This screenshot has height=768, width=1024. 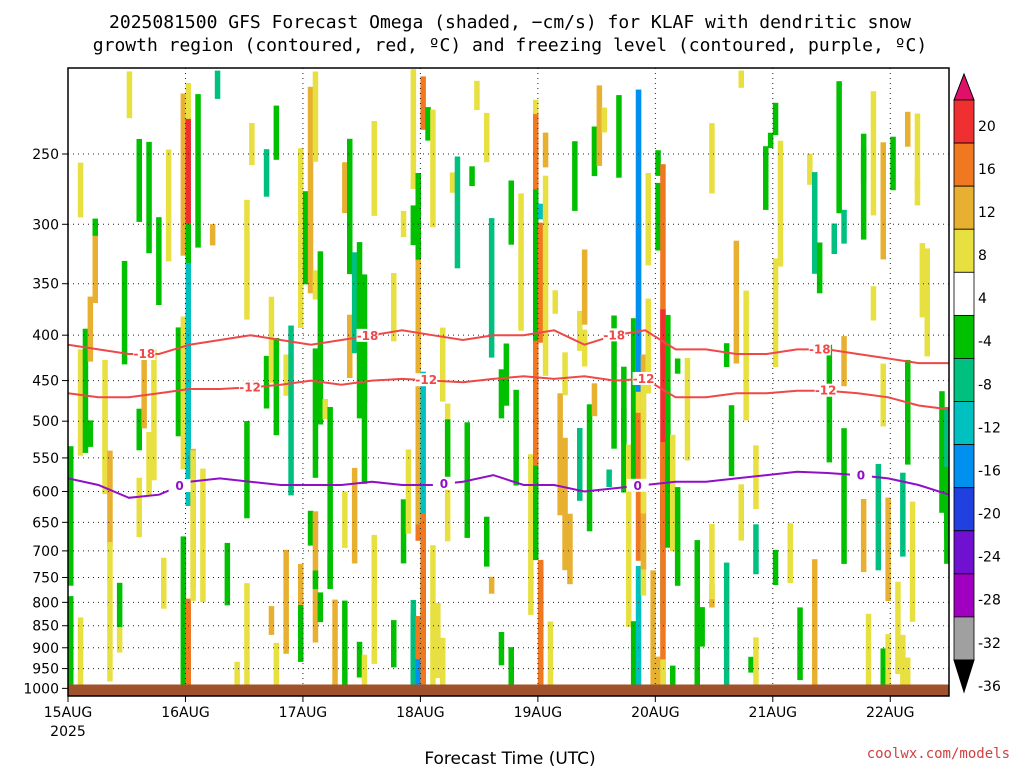 What do you see at coordinates (250, 387) in the screenshot?
I see `contour-label: -12` at bounding box center [250, 387].